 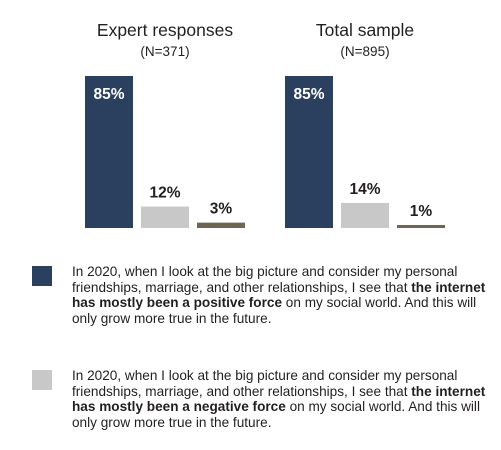 What do you see at coordinates (109, 152) in the screenshot?
I see `bar-panel1-series1` at bounding box center [109, 152].